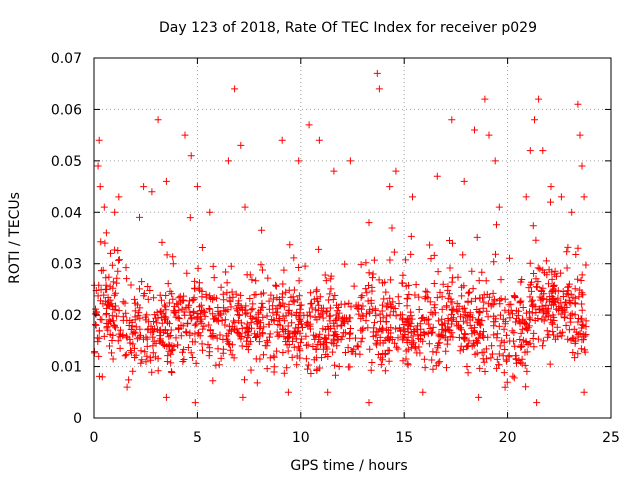  I want to click on x-tick-label: 5, so click(197, 438).